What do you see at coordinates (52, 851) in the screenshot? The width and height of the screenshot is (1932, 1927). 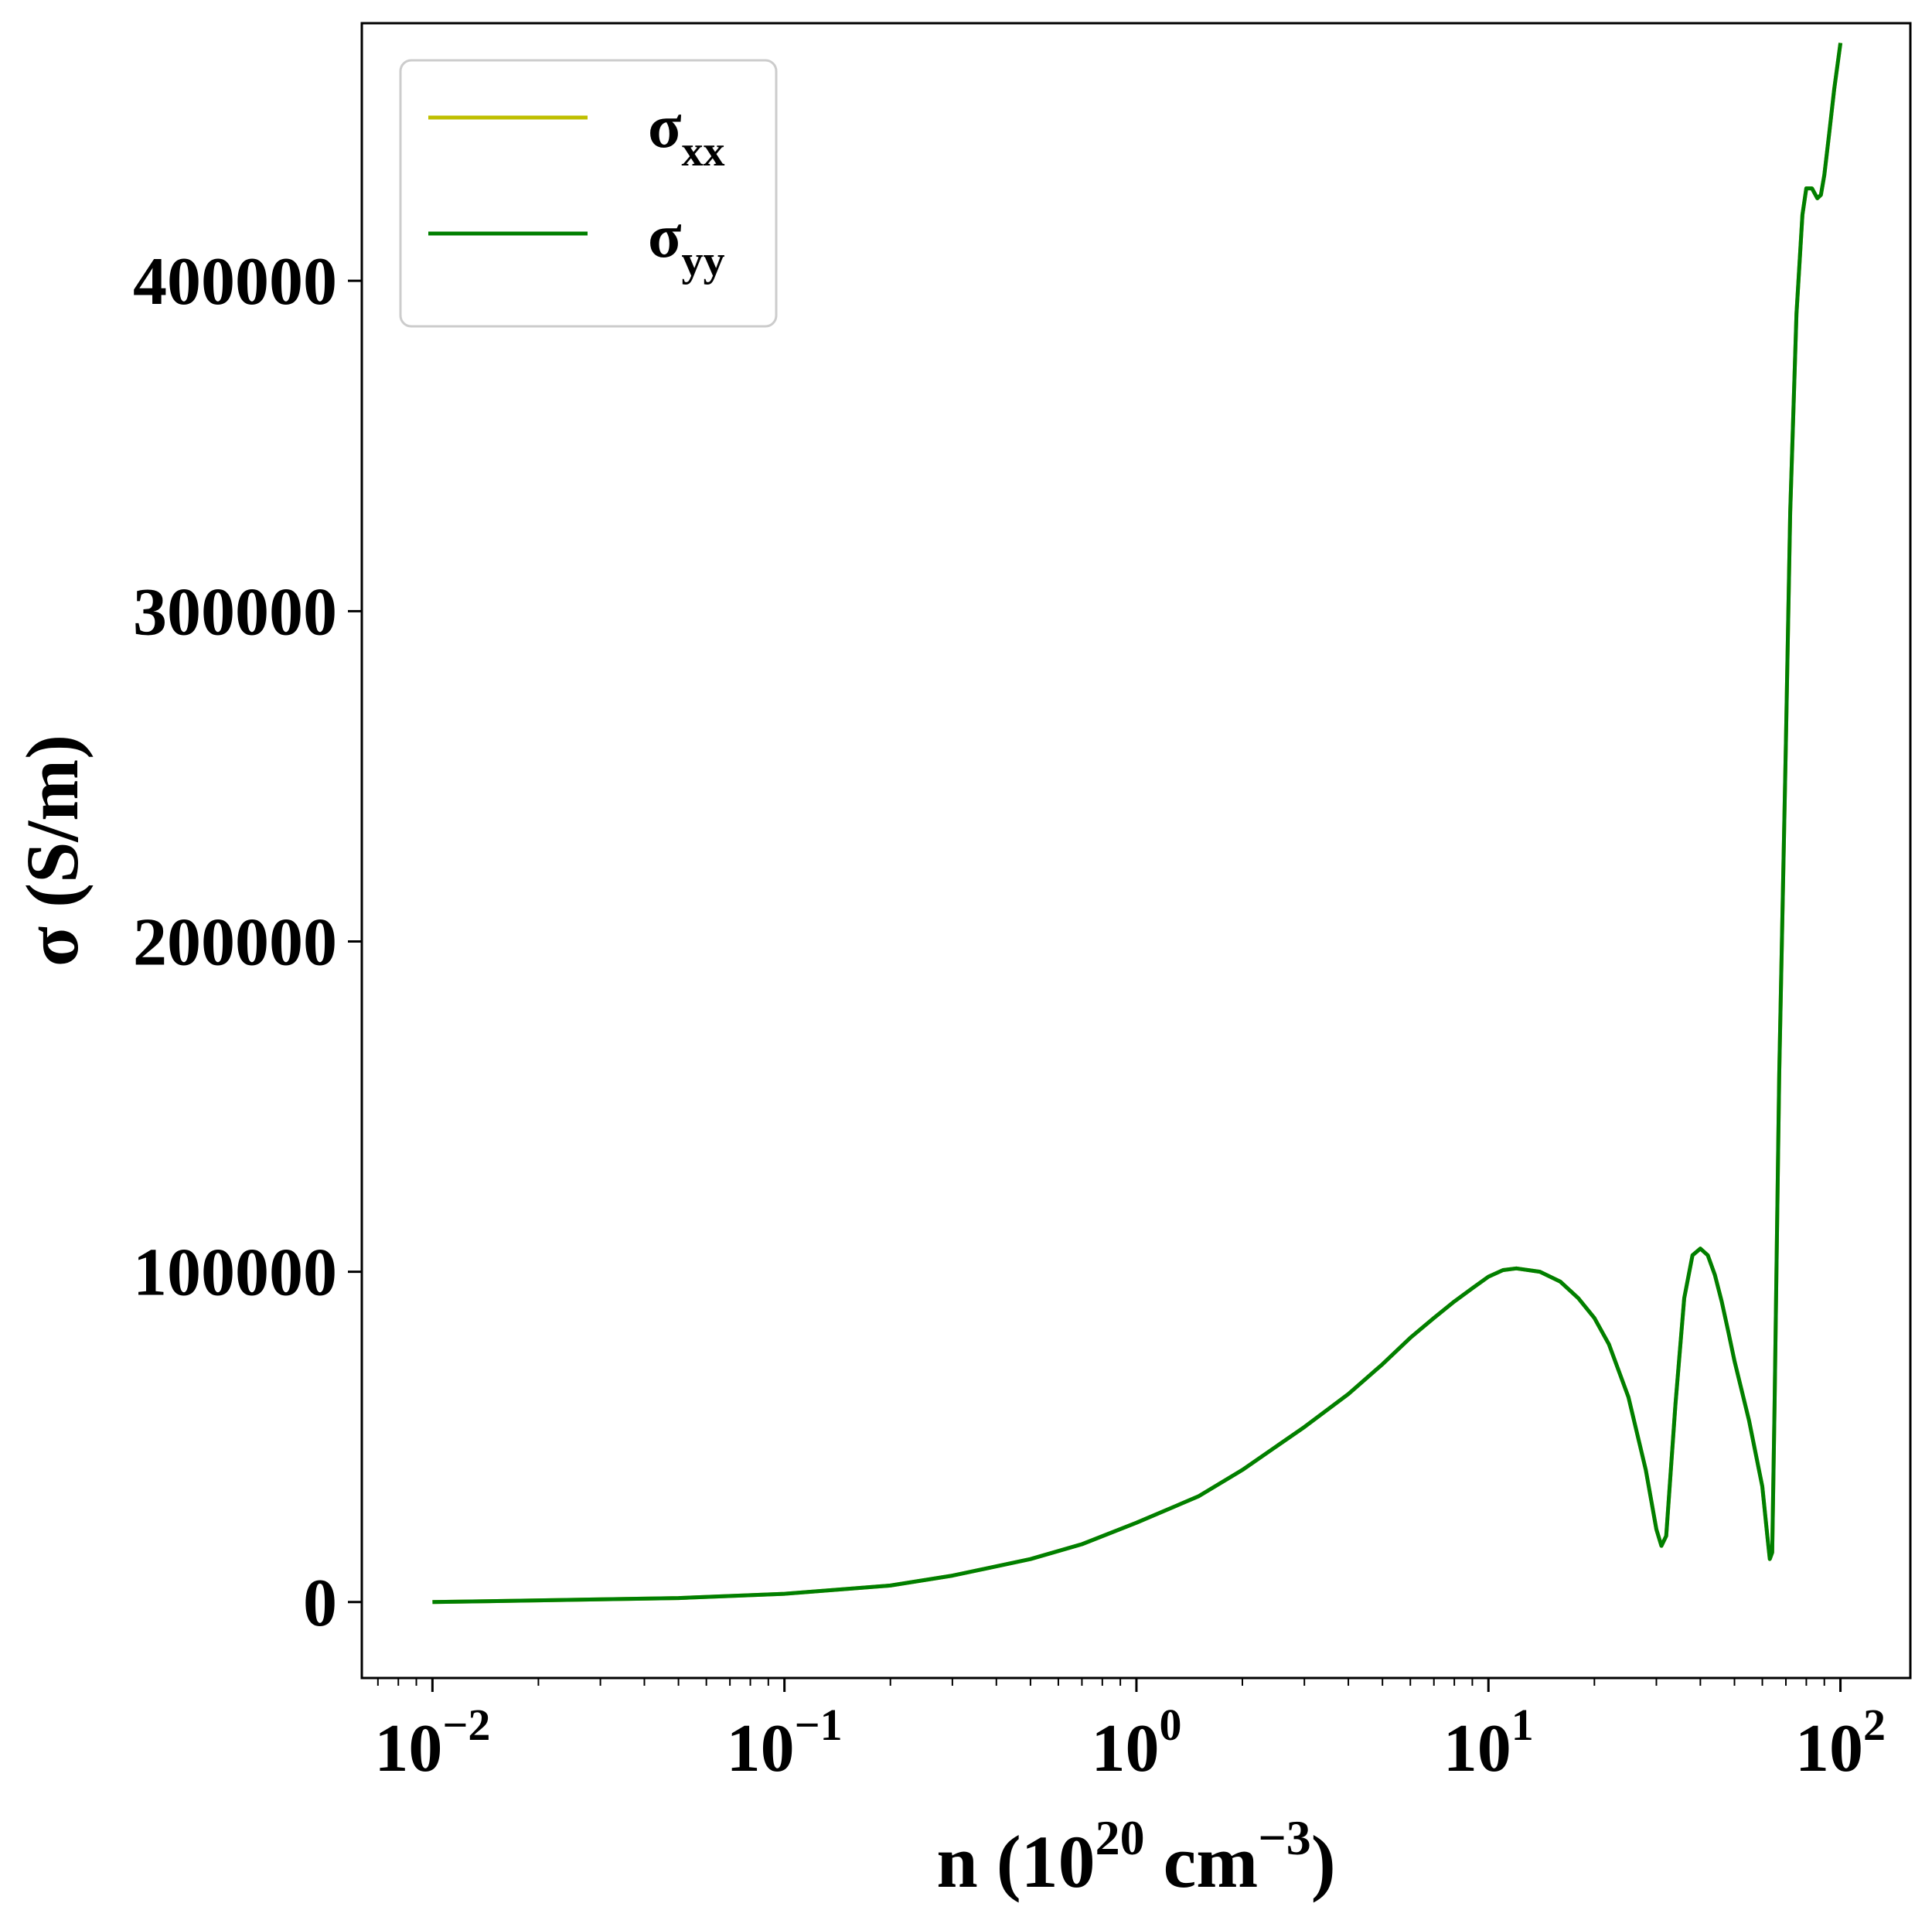 I see `y-axis-label: σ (S/m)` at bounding box center [52, 851].